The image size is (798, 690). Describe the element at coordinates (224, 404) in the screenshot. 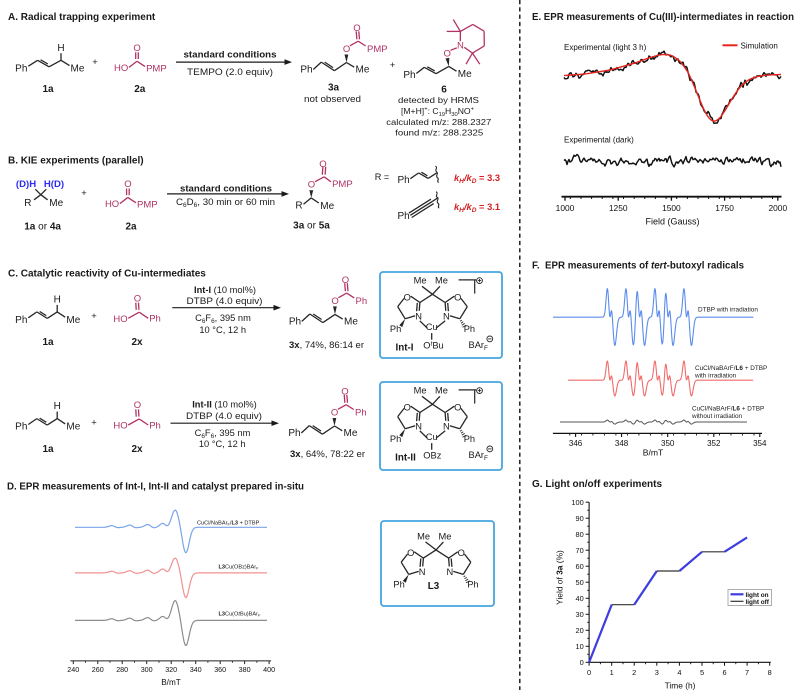

I see `svg-text: Int-II (10 mol%)` at that location.